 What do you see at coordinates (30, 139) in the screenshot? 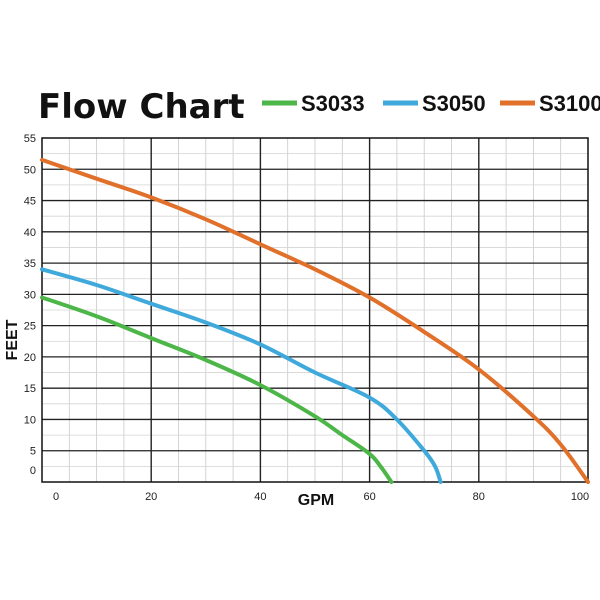
I see `y-tick-label: 55` at bounding box center [30, 139].